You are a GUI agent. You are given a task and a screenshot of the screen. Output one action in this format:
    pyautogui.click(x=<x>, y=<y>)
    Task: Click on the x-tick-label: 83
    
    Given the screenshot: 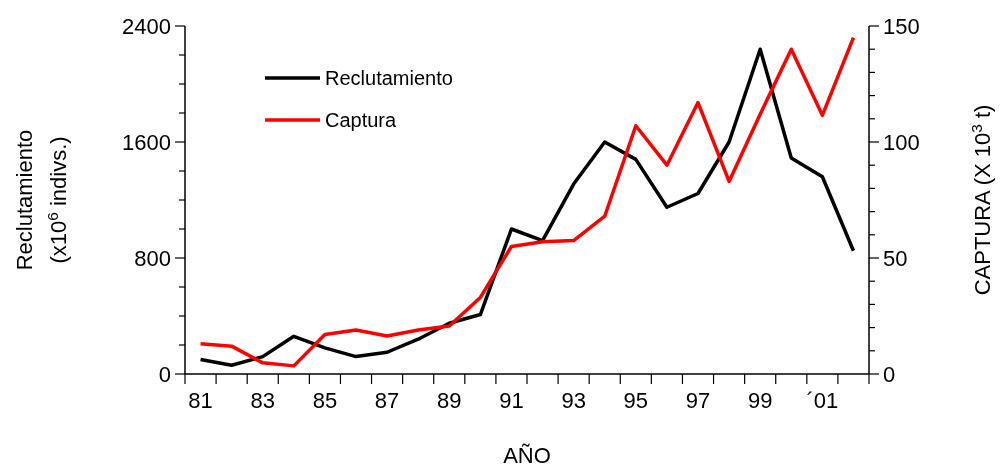 What is the action you would take?
    pyautogui.click(x=262, y=400)
    